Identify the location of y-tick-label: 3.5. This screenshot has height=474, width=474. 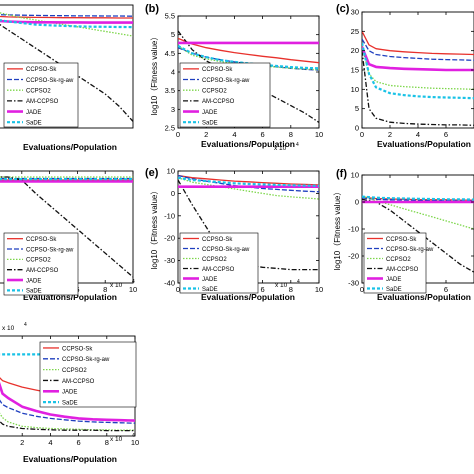
(170, 90).